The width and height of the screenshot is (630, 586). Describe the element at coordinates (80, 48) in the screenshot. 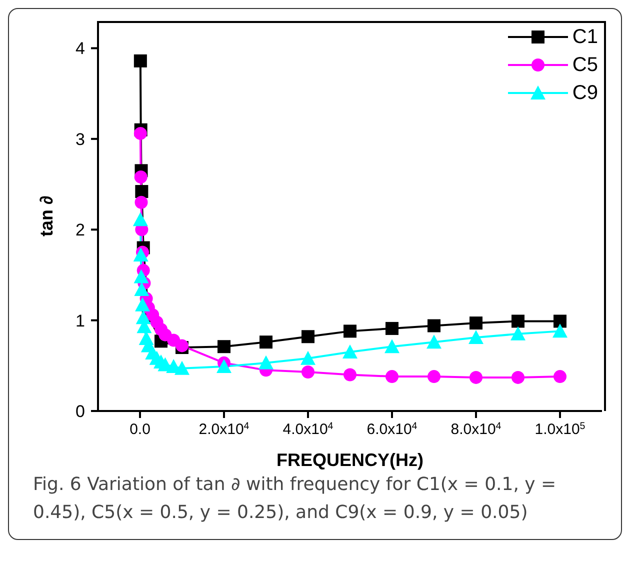

I see `y-tick-label: 4` at that location.